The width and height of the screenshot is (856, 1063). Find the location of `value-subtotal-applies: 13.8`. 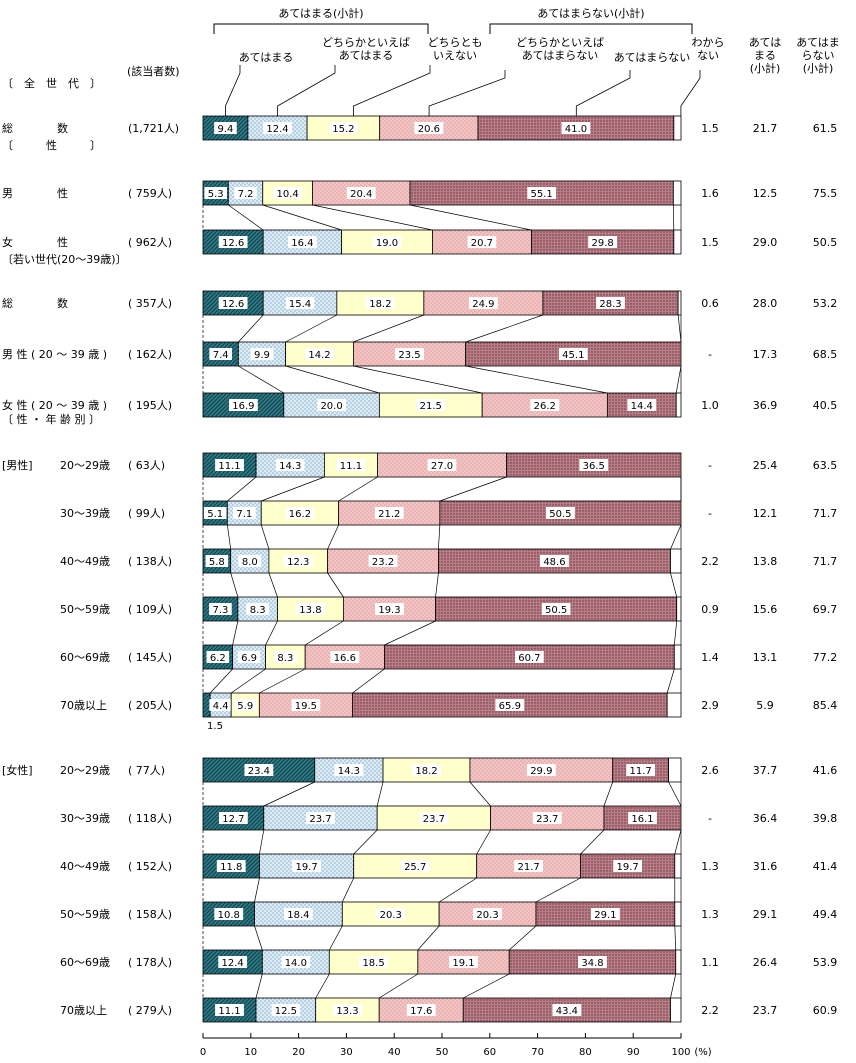

value-subtotal-applies: 13.8 is located at coordinates (765, 561).